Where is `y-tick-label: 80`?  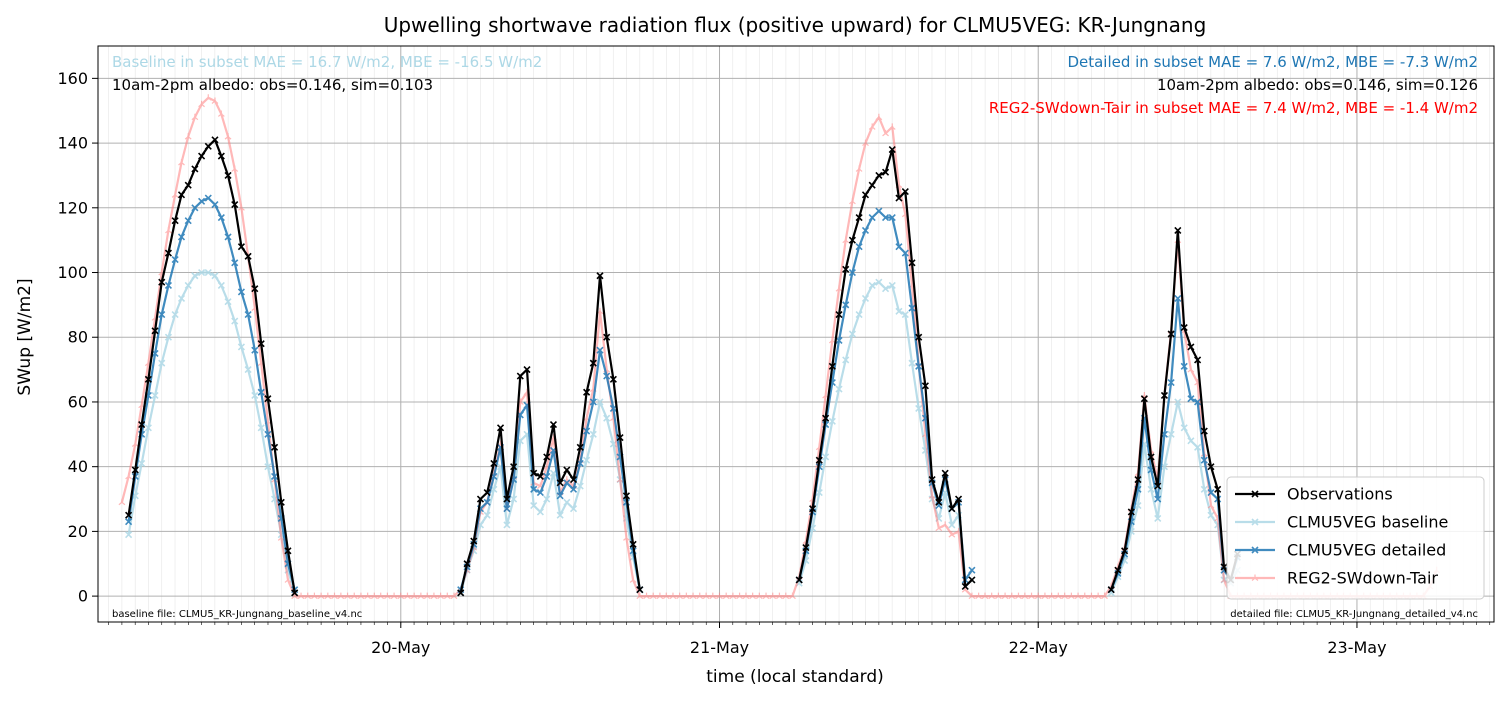
y-tick-label: 80 is located at coordinates (78, 337).